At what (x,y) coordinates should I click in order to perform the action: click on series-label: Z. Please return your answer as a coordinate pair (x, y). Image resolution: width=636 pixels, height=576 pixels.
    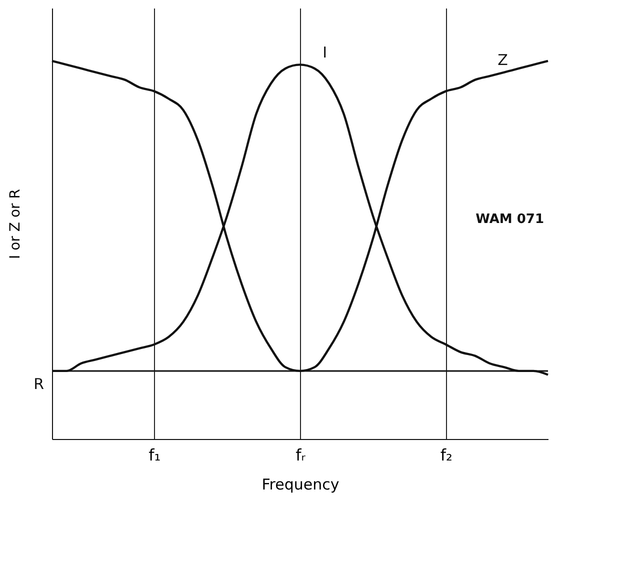
    Looking at the image, I should click on (503, 60).